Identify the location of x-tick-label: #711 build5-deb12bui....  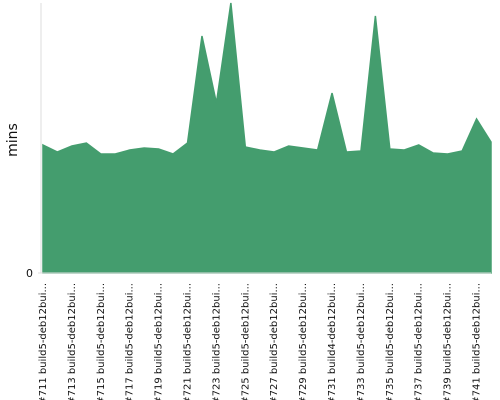
(43, 341).